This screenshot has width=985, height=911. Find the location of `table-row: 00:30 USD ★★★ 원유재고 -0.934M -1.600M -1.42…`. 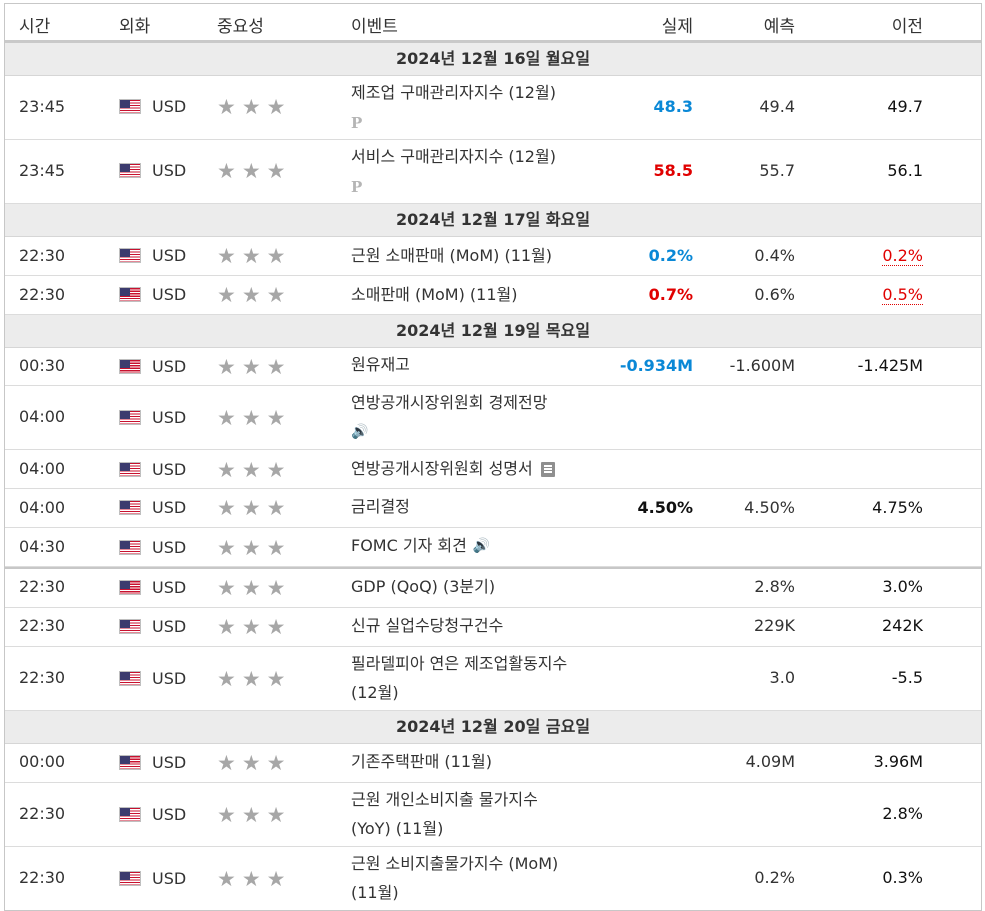

table-row: 00:30 USD ★★★ 원유재고 -0.934M -1.600M -1.42… is located at coordinates (493, 367).